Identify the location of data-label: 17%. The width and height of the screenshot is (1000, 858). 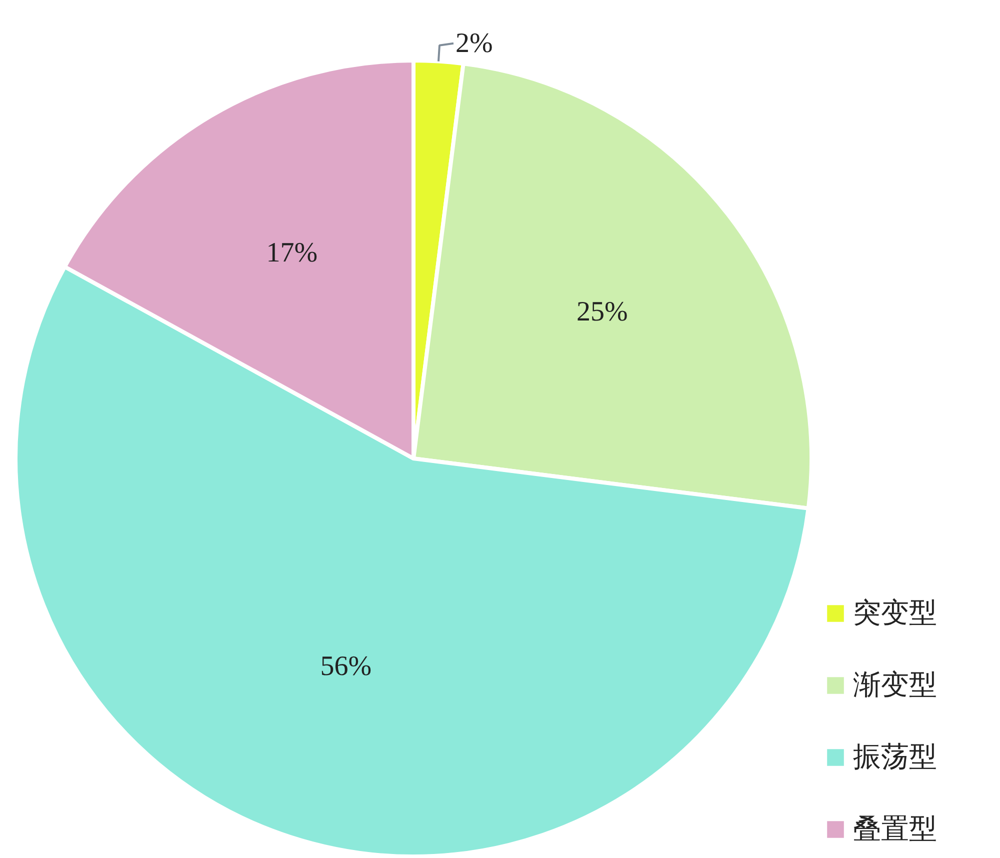
(292, 252).